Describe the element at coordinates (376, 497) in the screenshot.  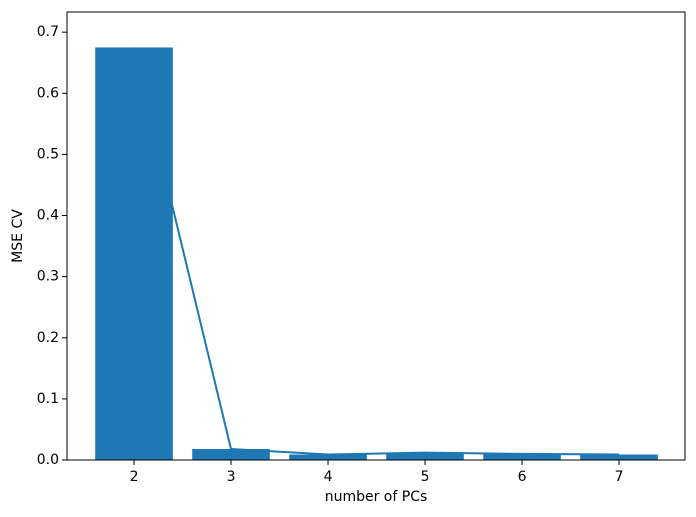
I see `x-axis-label: number of PCs` at that location.